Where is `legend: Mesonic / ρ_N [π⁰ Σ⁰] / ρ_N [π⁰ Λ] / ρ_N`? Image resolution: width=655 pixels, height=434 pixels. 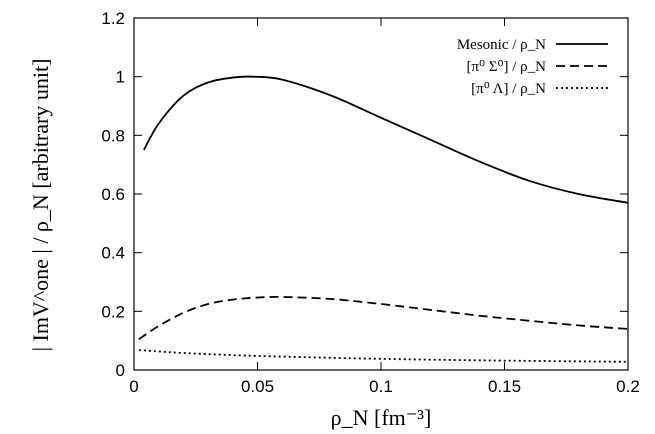
legend: Mesonic / ρ_N [π⁰ Σ⁰] / ρ_N [π⁰ Λ] / ρ_N is located at coordinates (532, 67).